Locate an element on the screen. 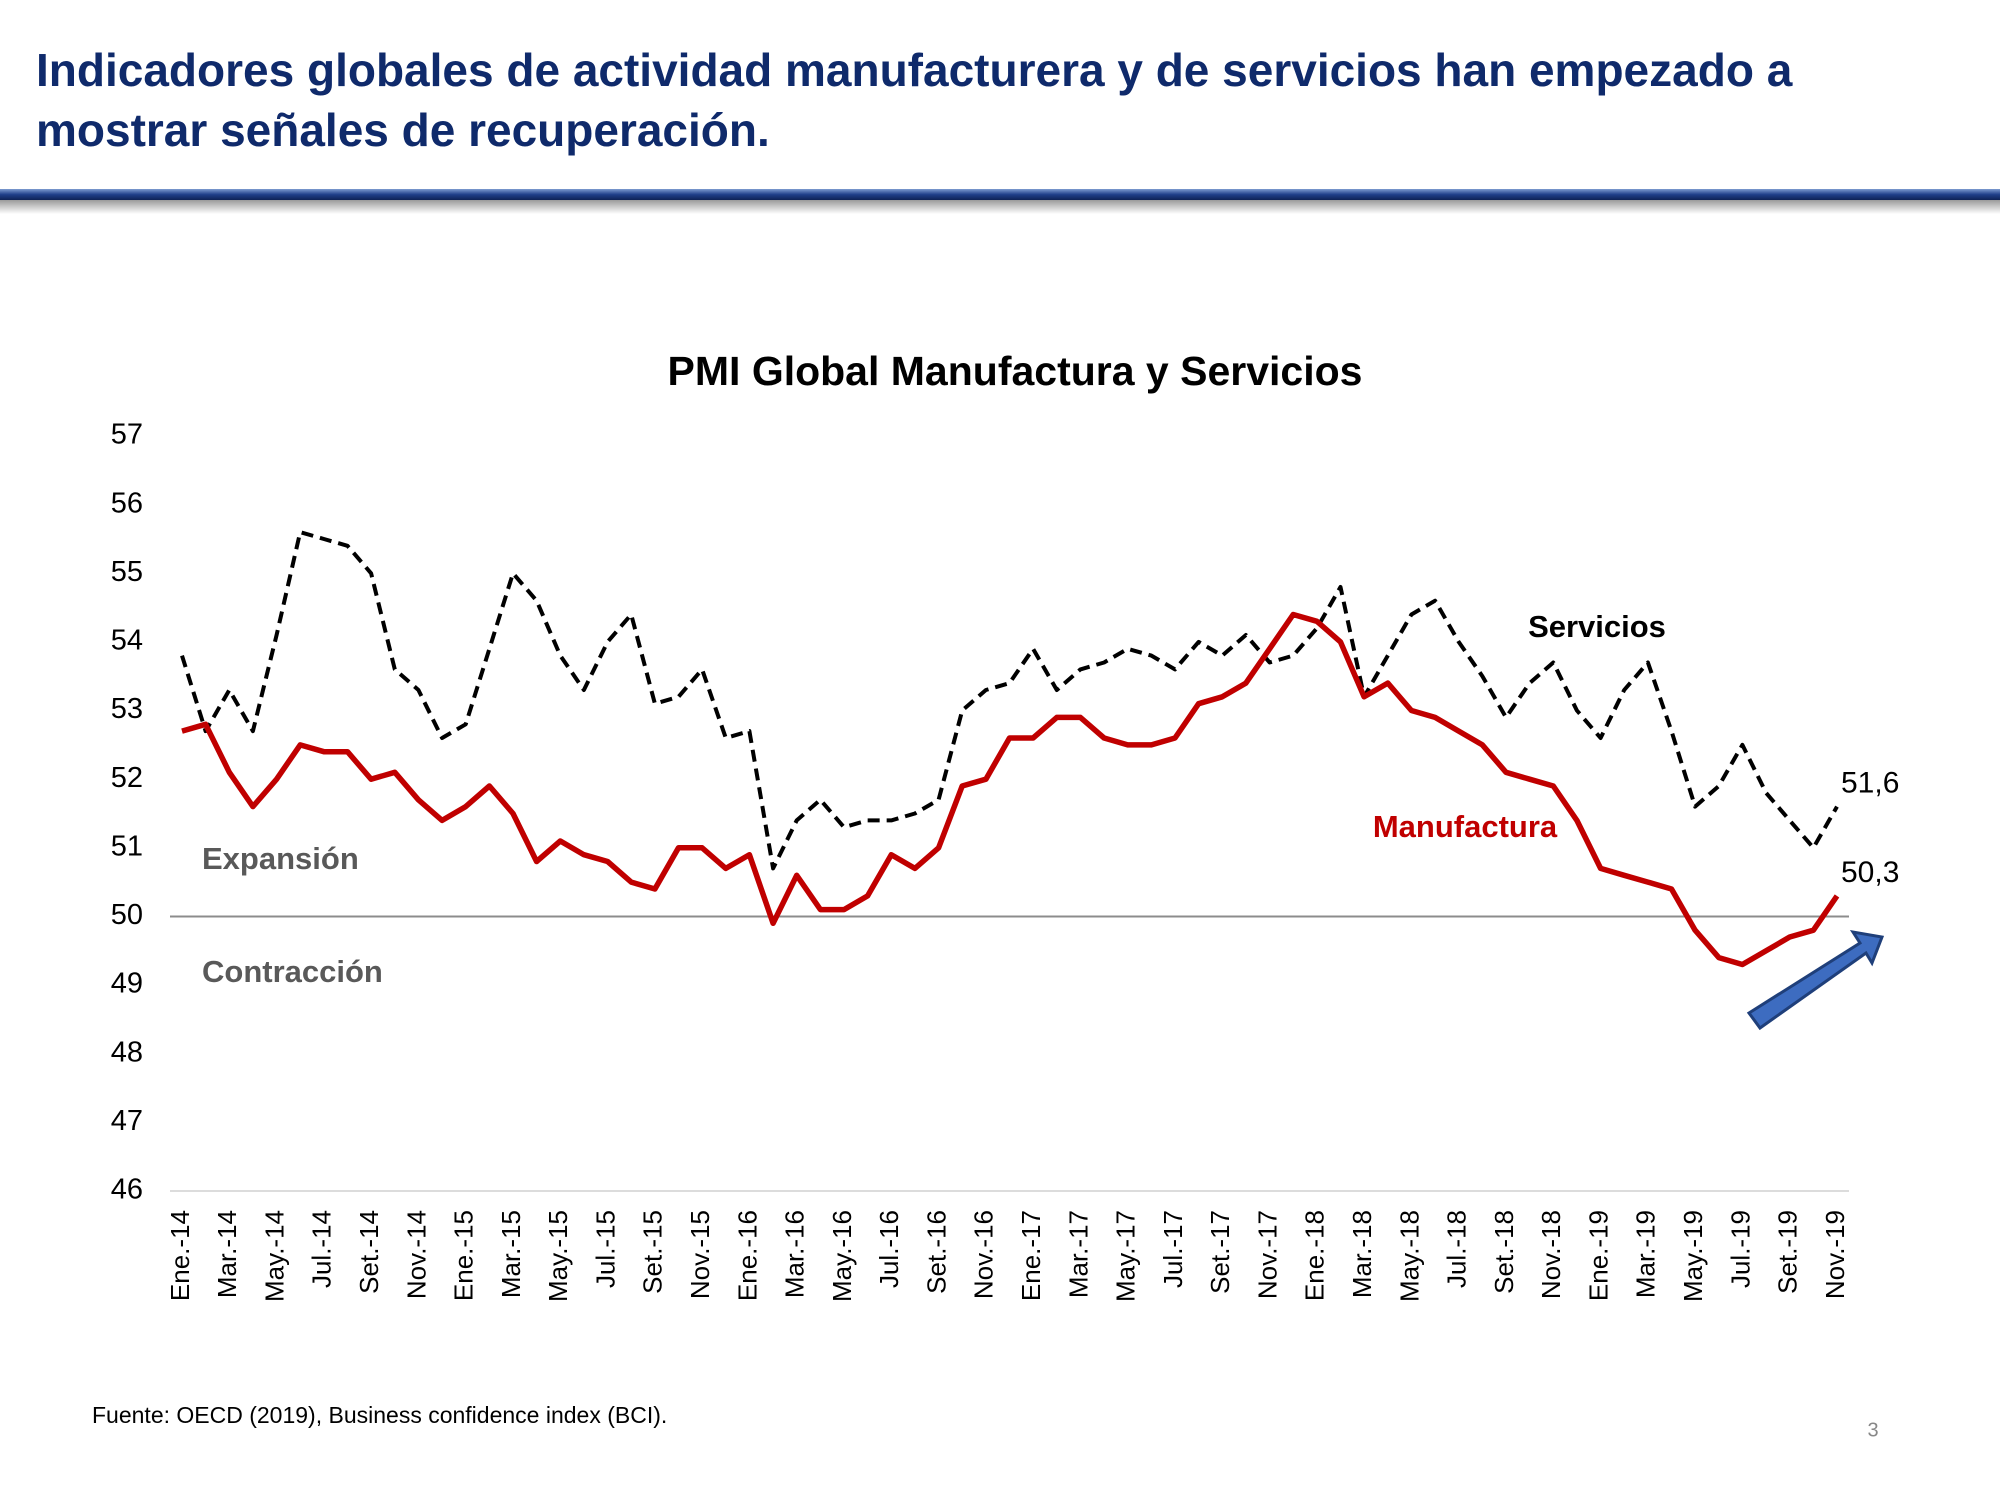  y-tick-label: 47 is located at coordinates (127, 1121).